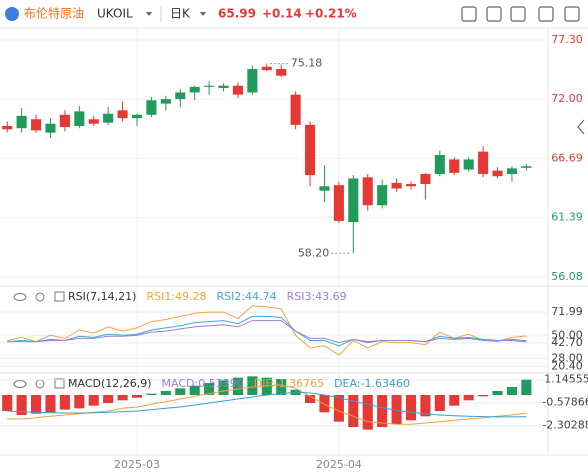 The height and width of the screenshot is (475, 588). I want to click on indicator-button, so click(469, 14).